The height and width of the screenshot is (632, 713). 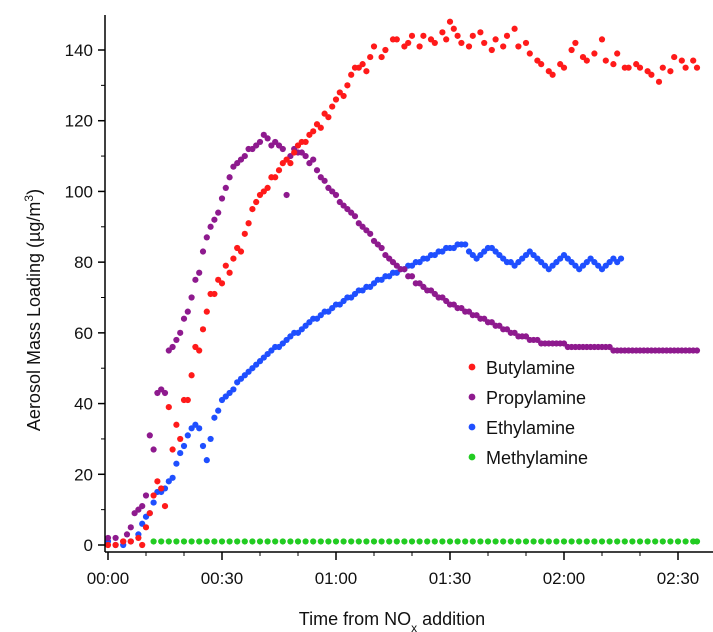 What do you see at coordinates (79, 191) in the screenshot?
I see `y-tick-label: 100` at bounding box center [79, 191].